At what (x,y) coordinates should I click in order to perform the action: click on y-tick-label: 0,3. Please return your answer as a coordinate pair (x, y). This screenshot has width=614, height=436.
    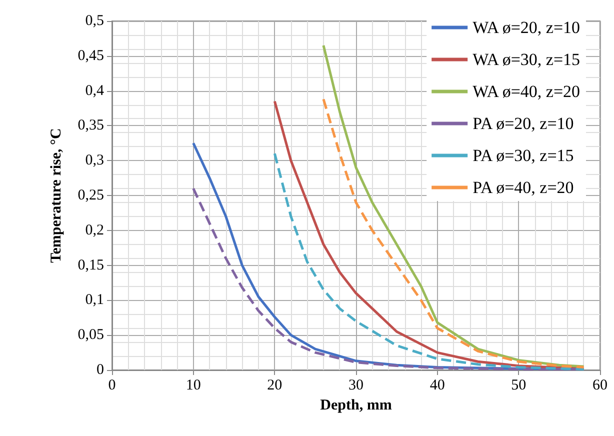
    Looking at the image, I should click on (94, 160).